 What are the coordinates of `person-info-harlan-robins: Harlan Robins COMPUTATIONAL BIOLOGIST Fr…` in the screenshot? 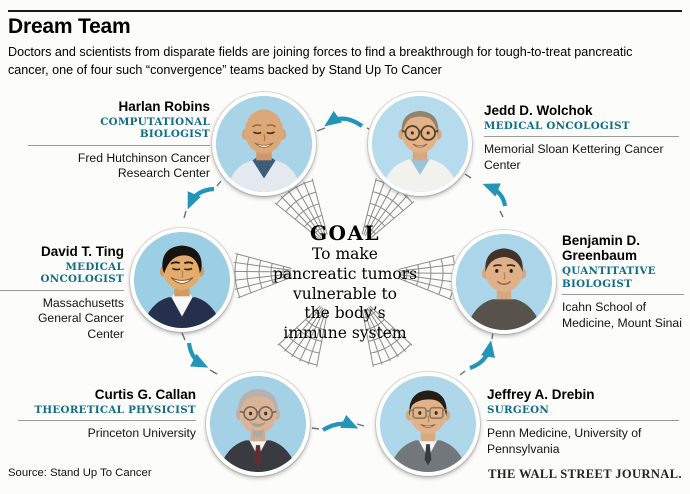 It's located at (119, 140).